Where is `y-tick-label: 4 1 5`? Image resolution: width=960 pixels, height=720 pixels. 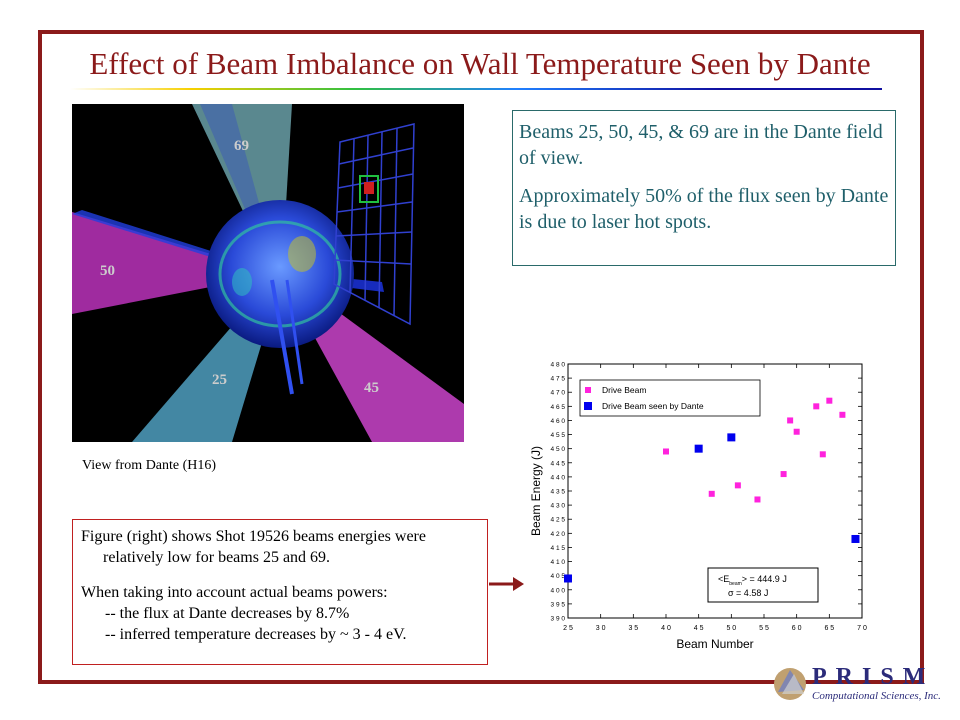
y-tick-label: 4 1 5 is located at coordinates (558, 548).